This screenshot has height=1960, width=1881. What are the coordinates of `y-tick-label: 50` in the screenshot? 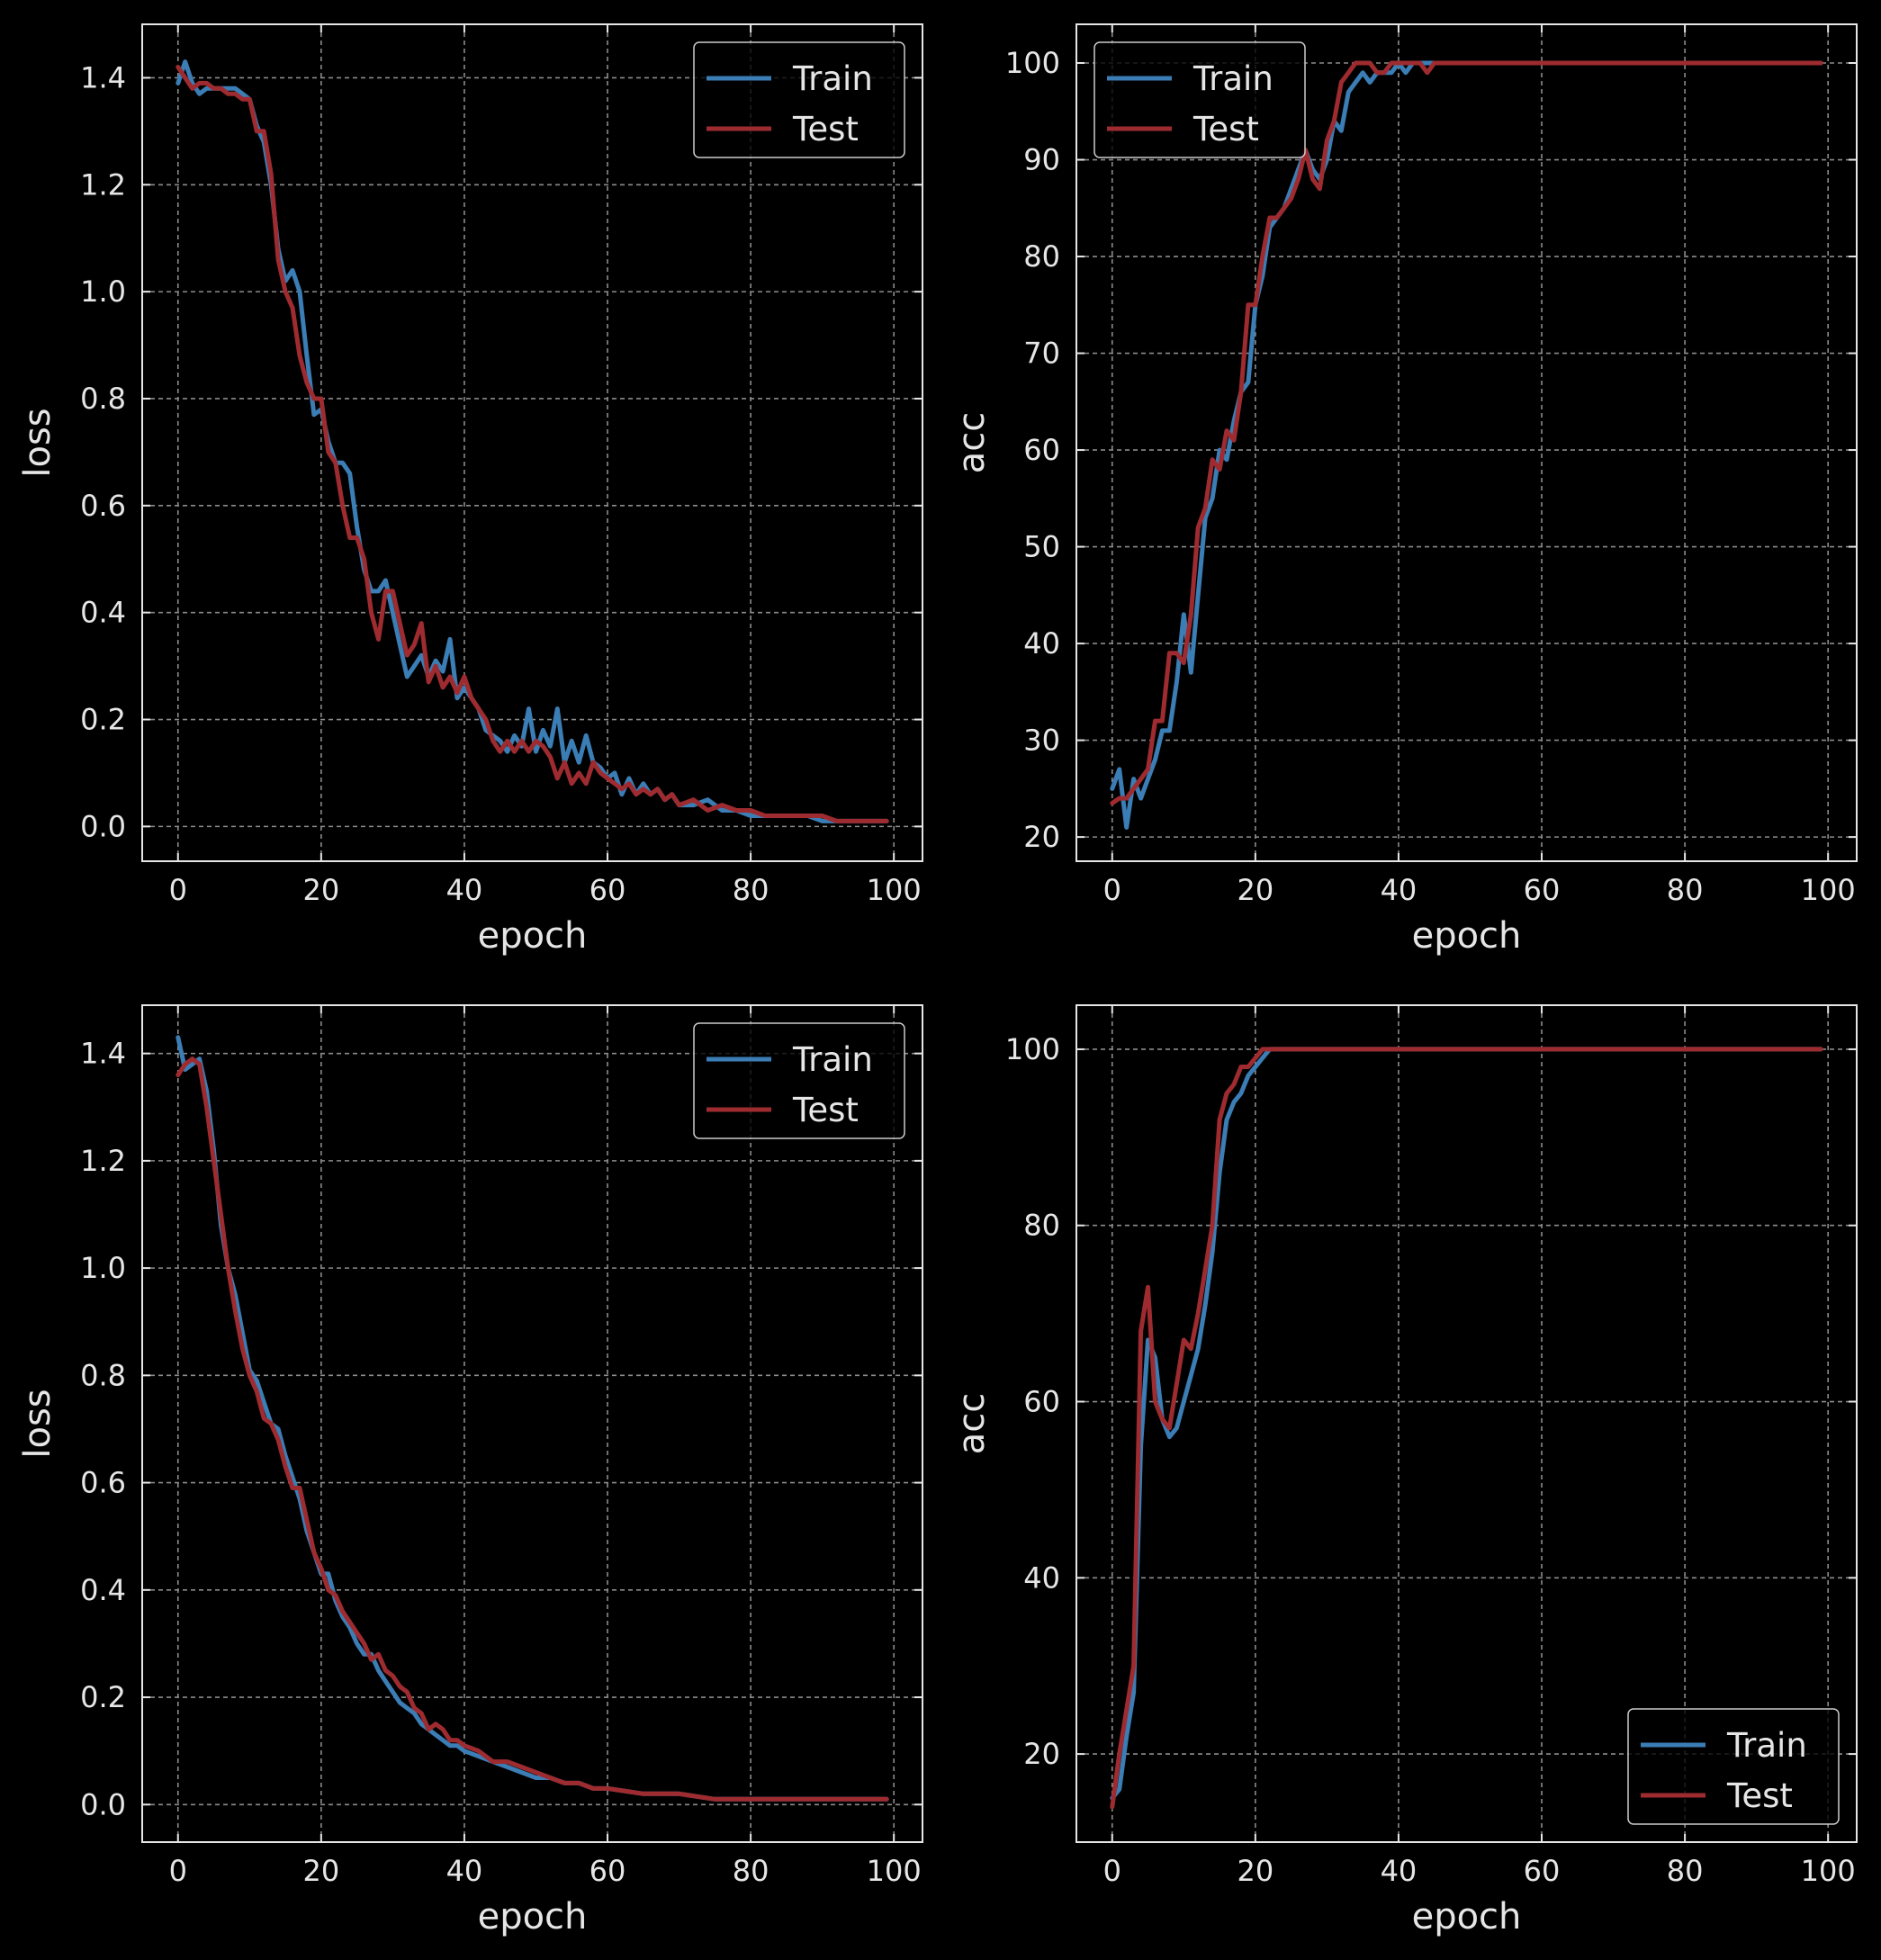 It's located at (1041, 547).